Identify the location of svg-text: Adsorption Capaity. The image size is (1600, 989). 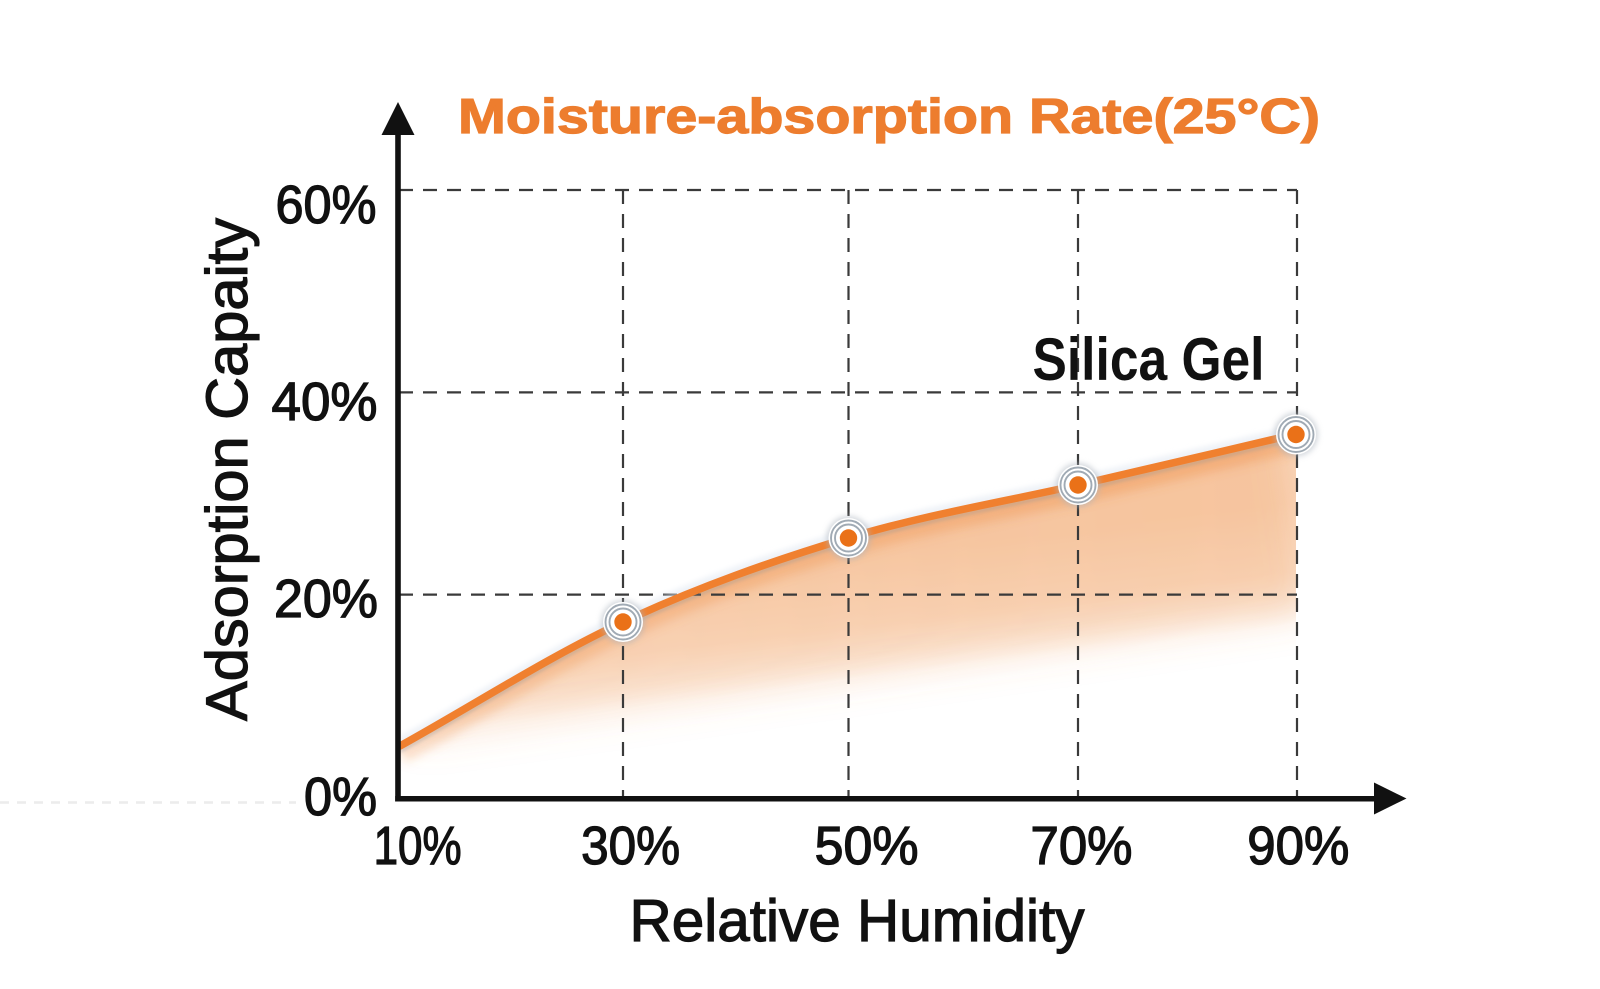
(227, 469).